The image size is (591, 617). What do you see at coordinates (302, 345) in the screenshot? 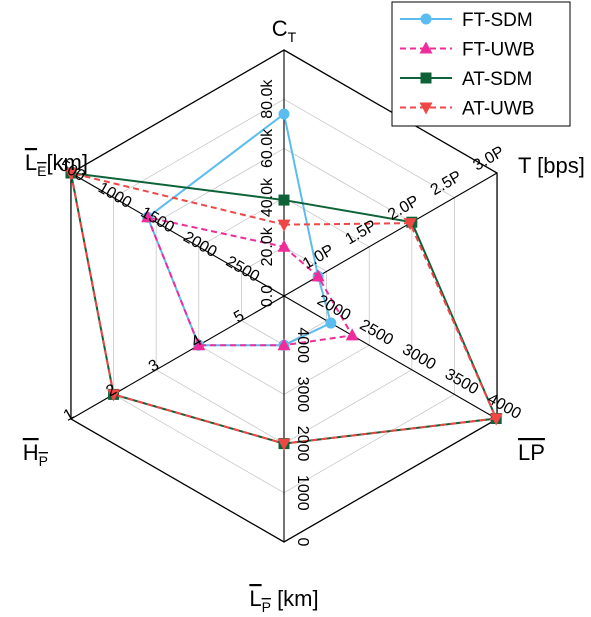
I see `tick-lpkm-4000: 4000` at bounding box center [302, 345].